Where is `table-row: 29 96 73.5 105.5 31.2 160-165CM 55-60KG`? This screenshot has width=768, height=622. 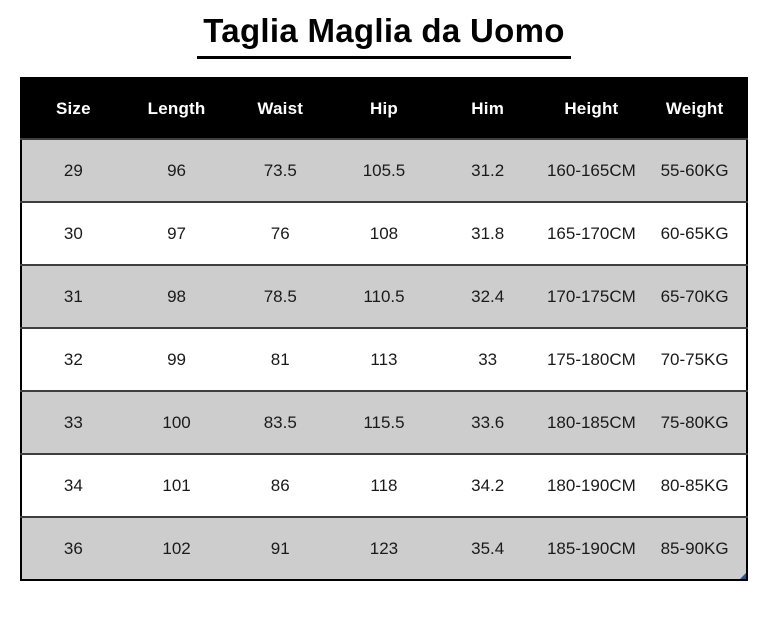 table-row: 29 96 73.5 105.5 31.2 160-165CM 55-60KG is located at coordinates (384, 170).